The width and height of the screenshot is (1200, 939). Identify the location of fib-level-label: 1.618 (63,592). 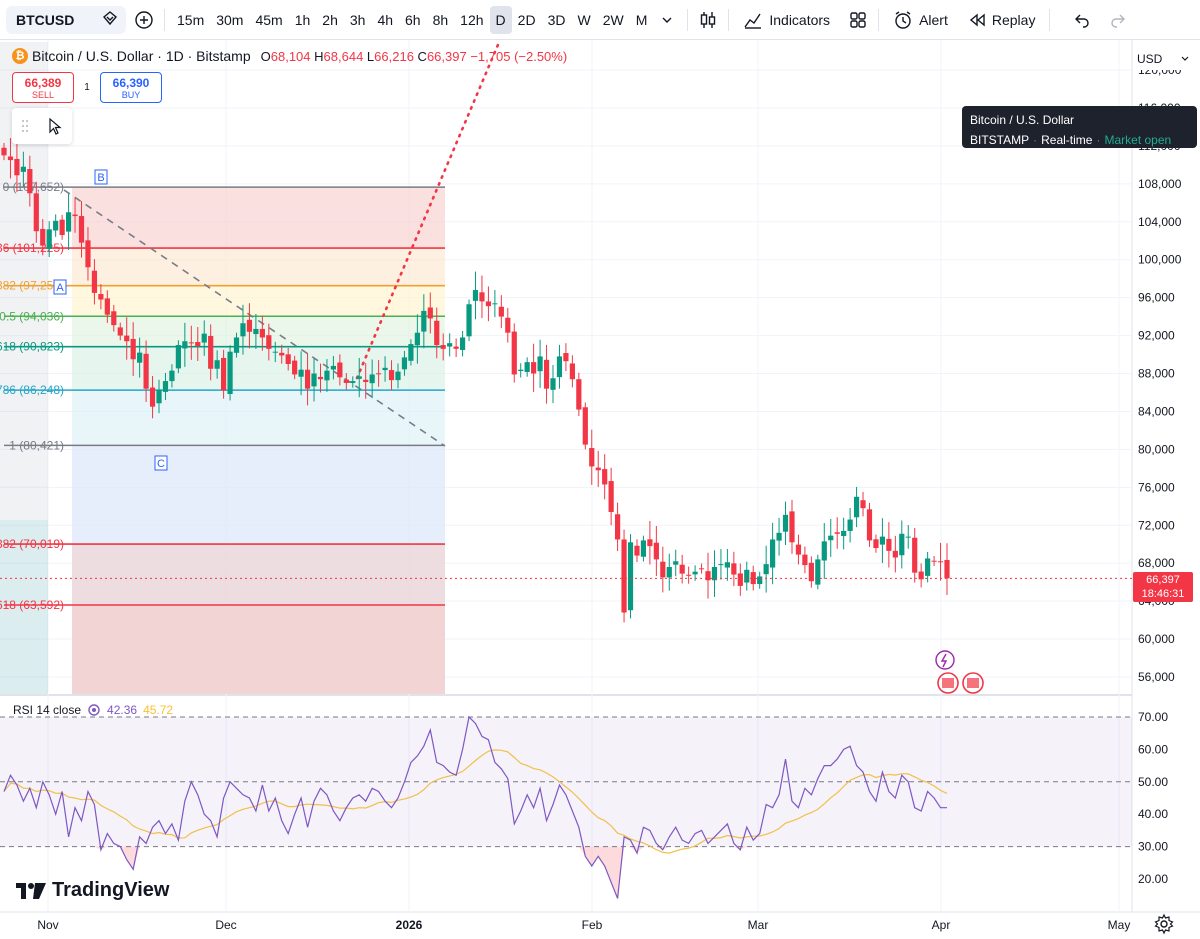
(32, 605).